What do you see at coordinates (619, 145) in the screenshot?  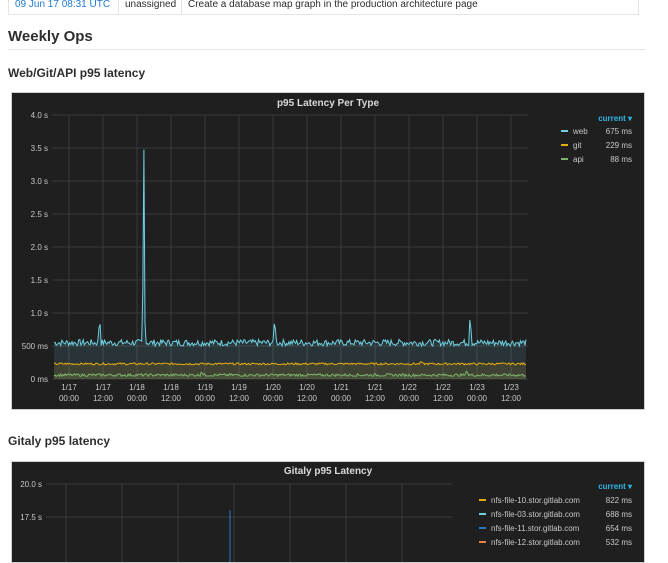 I see `legend-value-git: 229 ms` at bounding box center [619, 145].